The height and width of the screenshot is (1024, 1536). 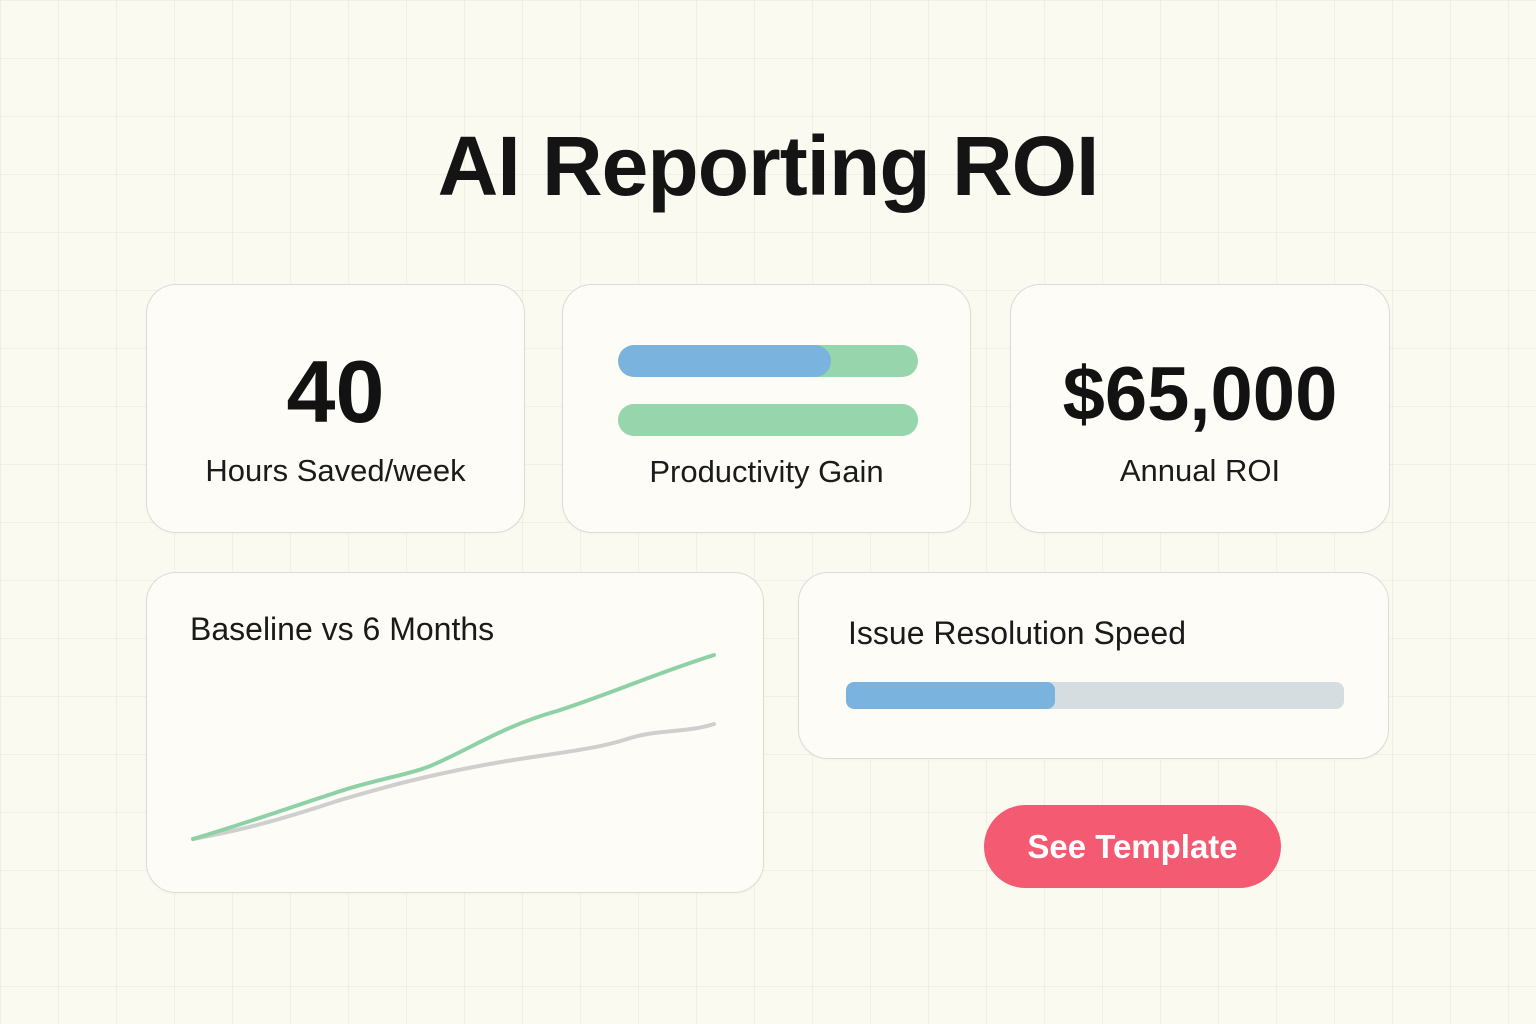 What do you see at coordinates (335, 391) in the screenshot?
I see `hours-saved-value: 40` at bounding box center [335, 391].